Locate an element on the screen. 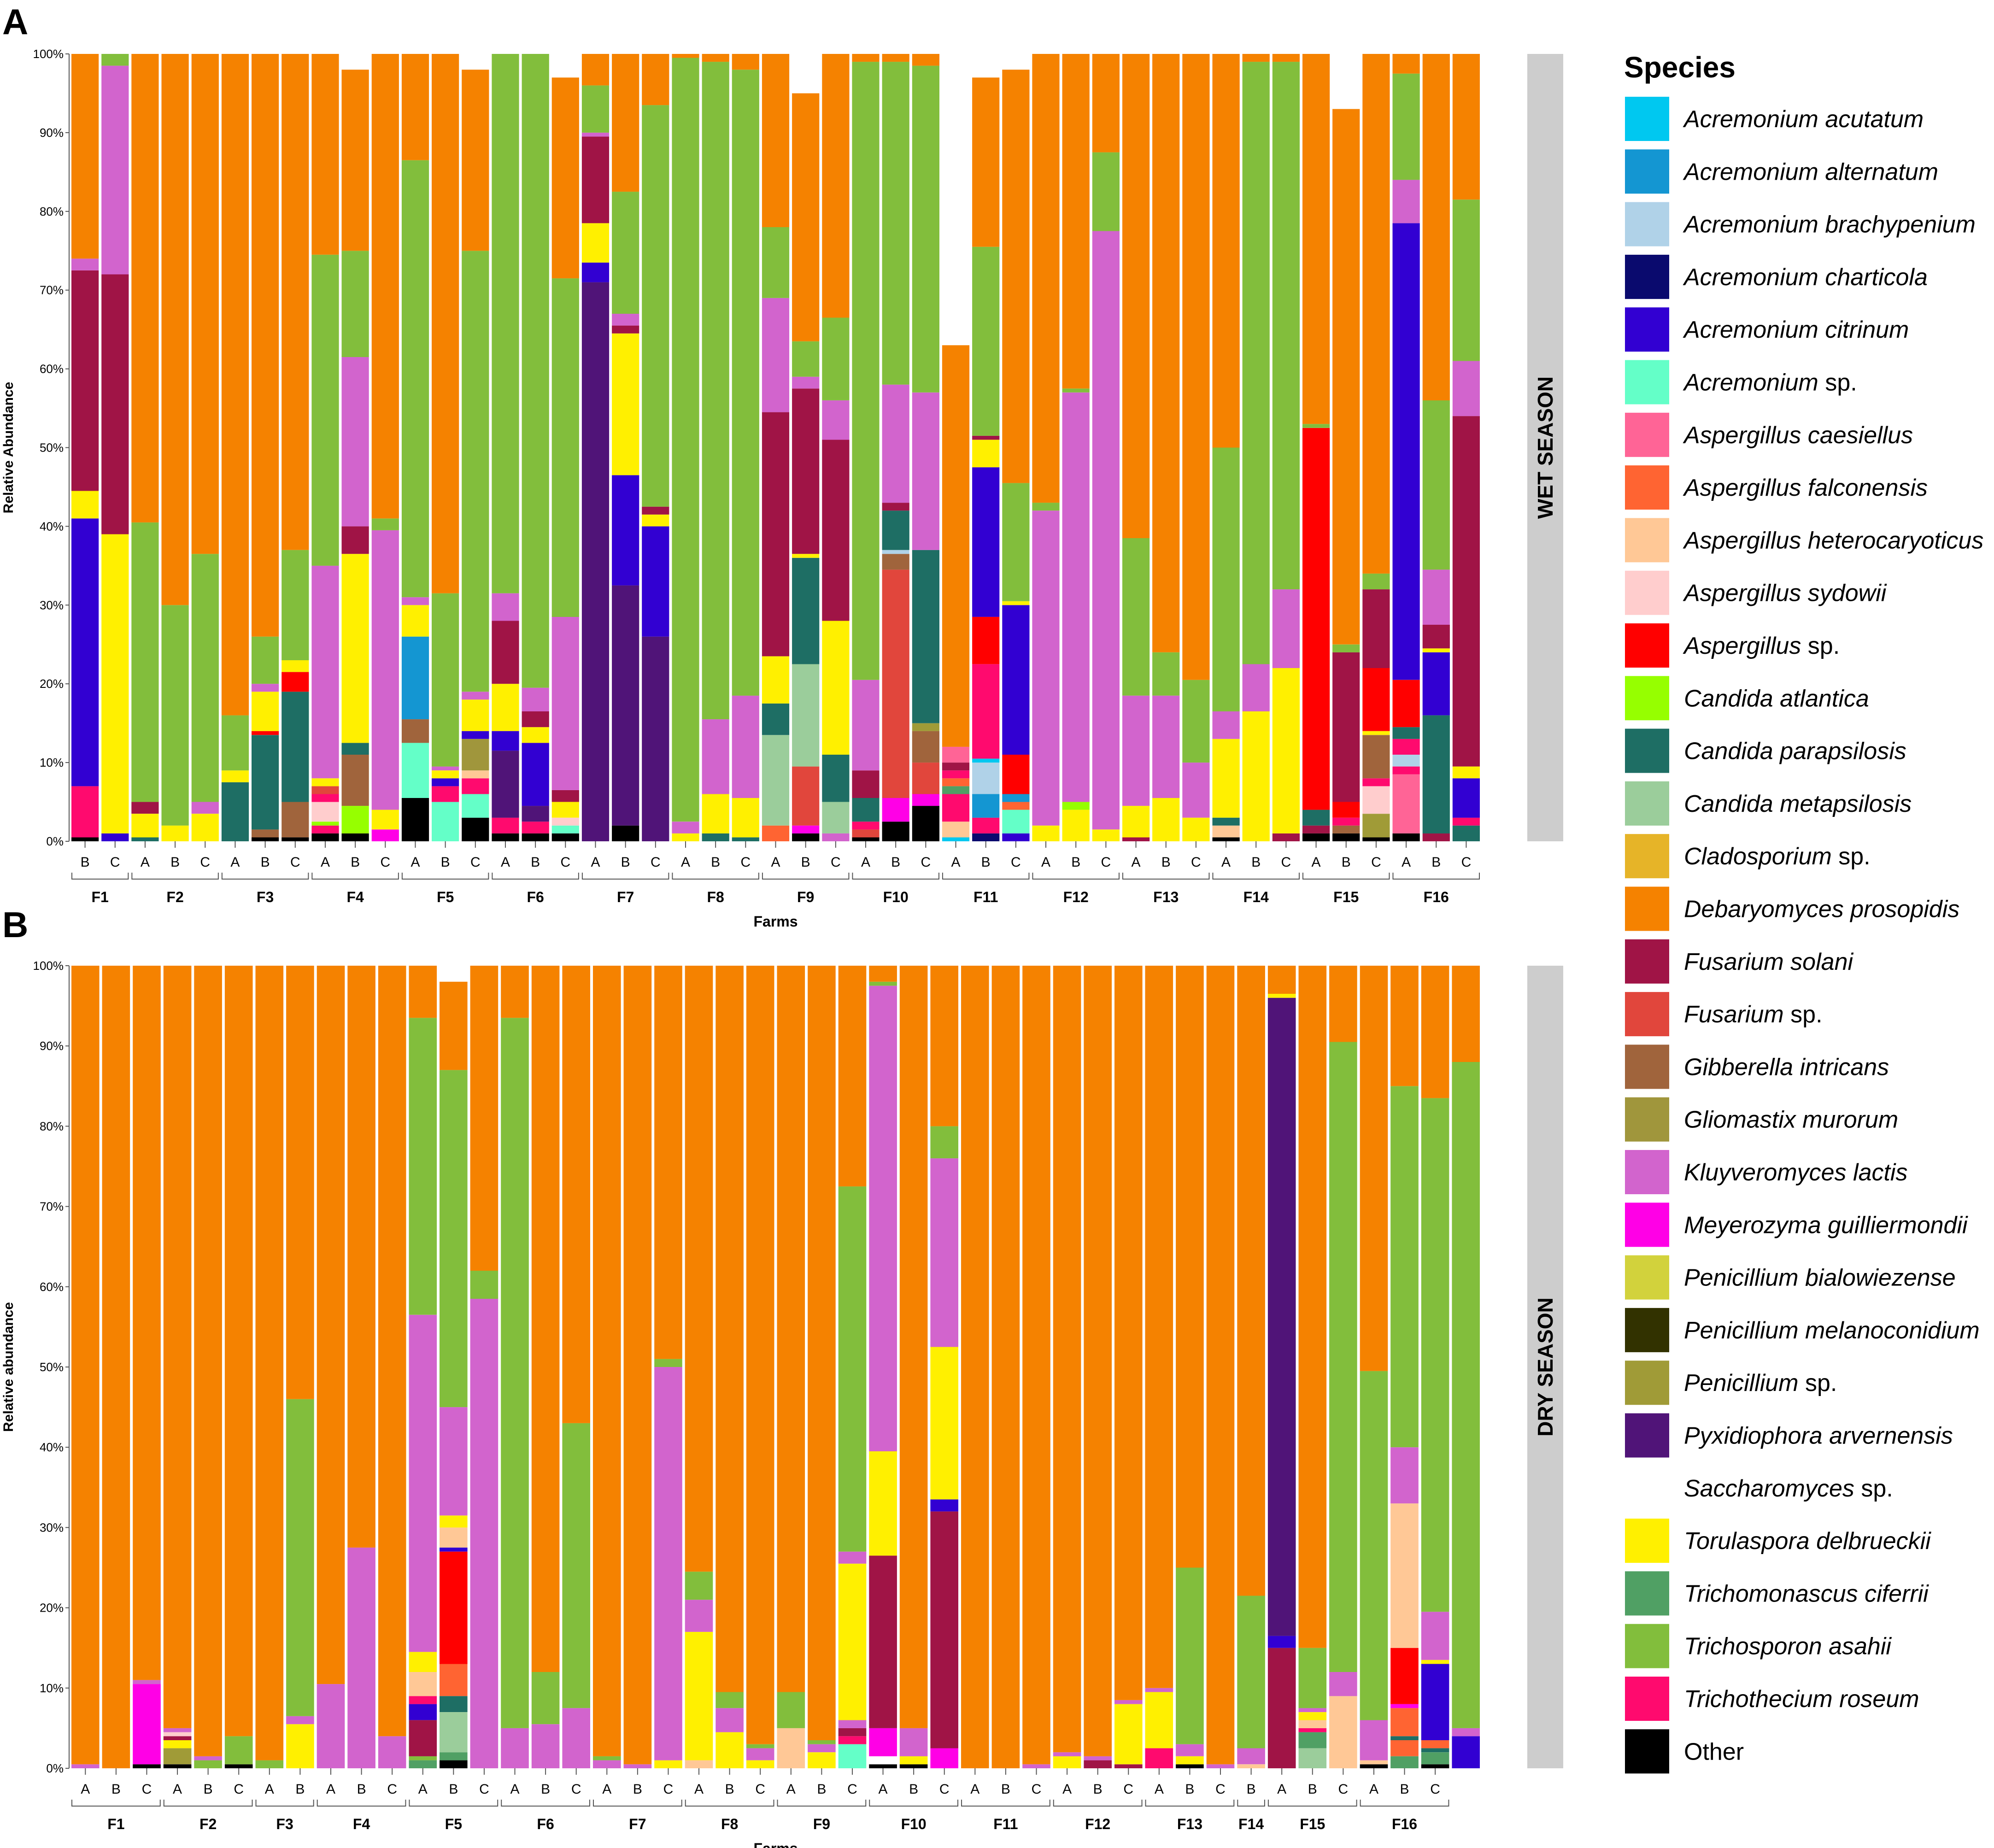  bar-segment-pa is located at coordinates (505, 784).